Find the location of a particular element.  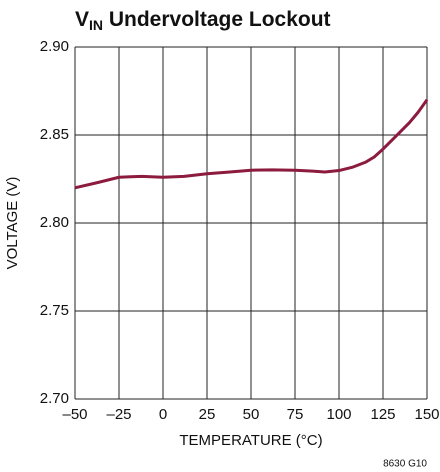

x-tick-label: 150 is located at coordinates (426, 414).